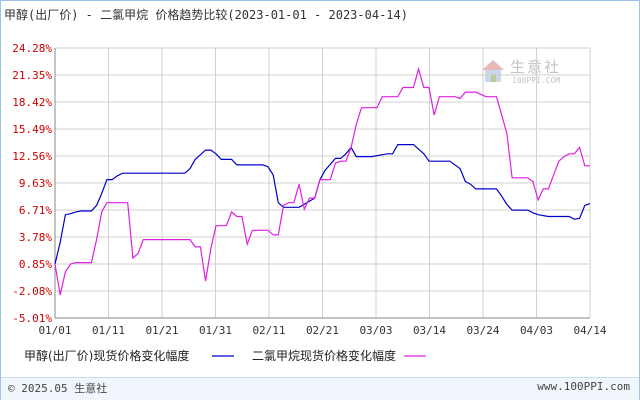 This screenshot has width=640, height=400. I want to click on y-tick-label: 3.78%, so click(35, 237).